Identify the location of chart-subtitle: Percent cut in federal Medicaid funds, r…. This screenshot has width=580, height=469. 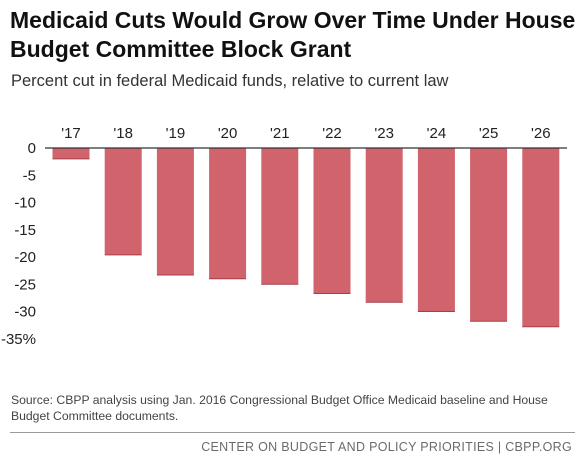
(230, 81).